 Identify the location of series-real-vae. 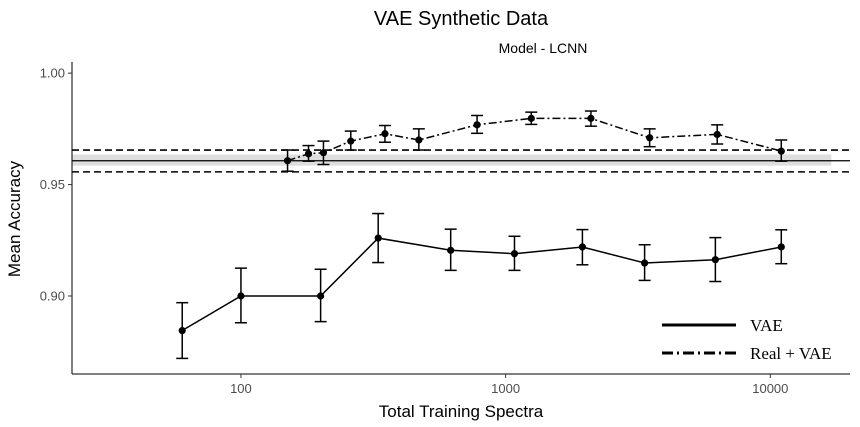
(534, 141).